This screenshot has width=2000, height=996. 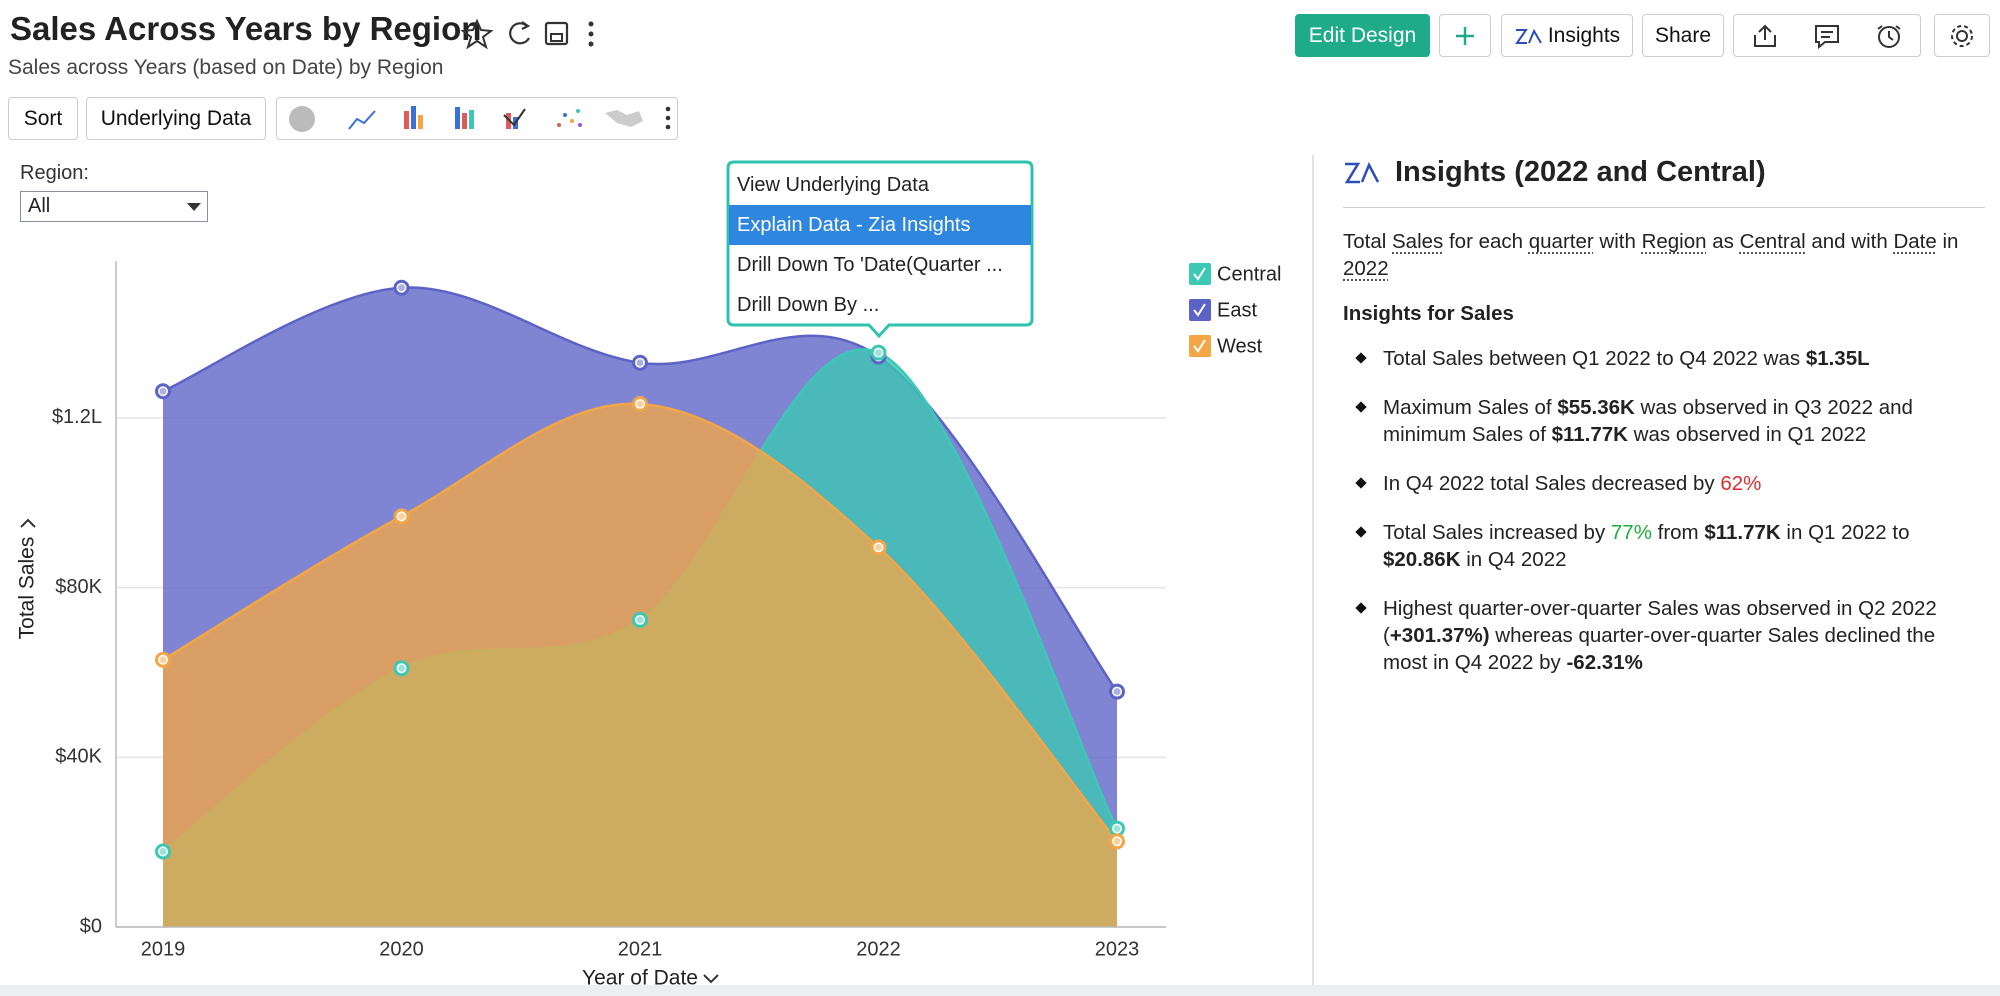 What do you see at coordinates (1849, 241) in the screenshot?
I see `insight-text: and with` at bounding box center [1849, 241].